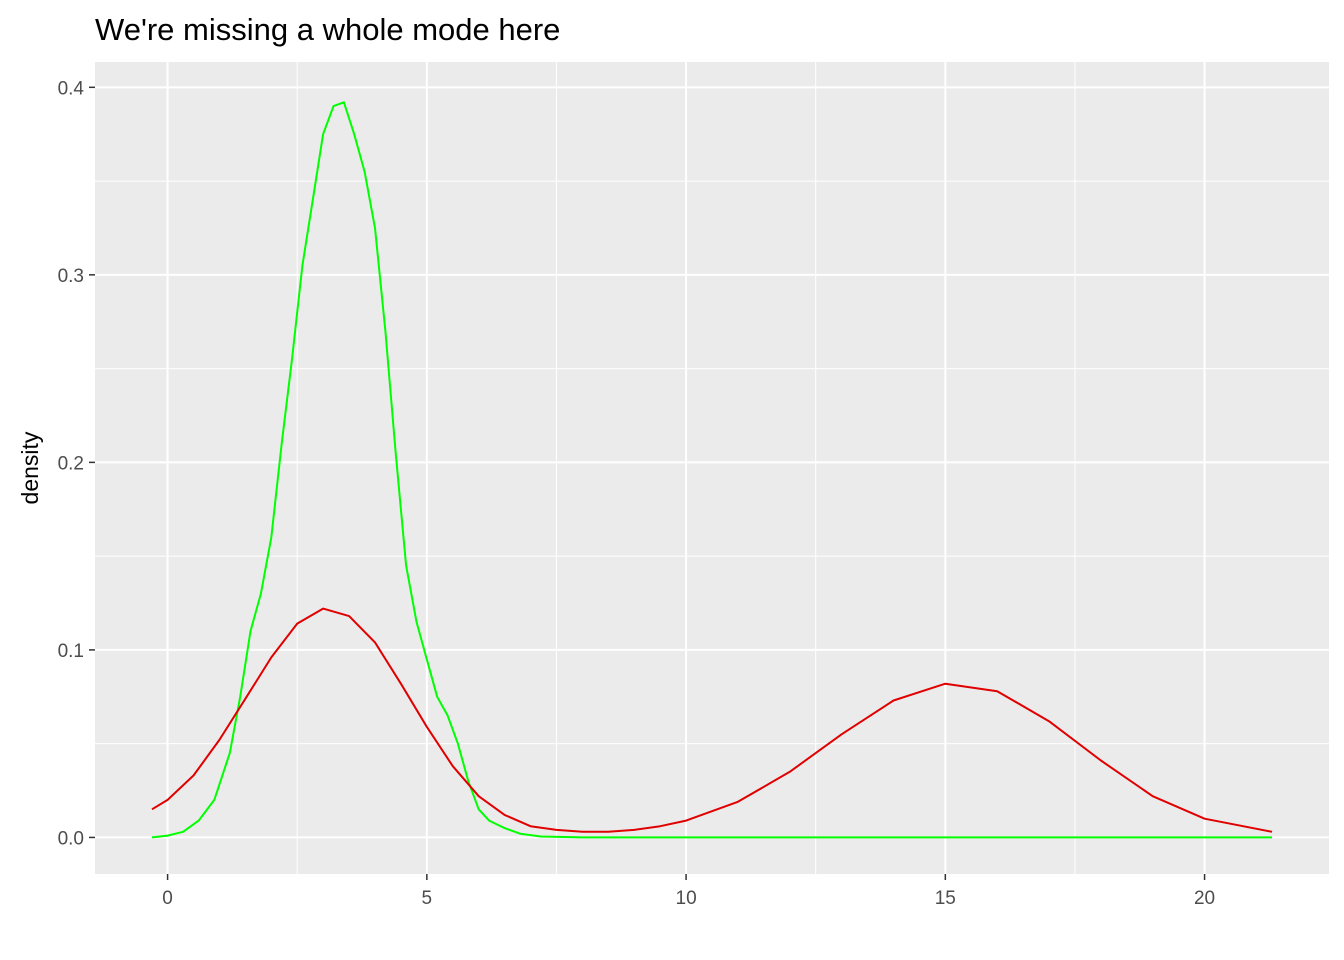  Describe the element at coordinates (167, 898) in the screenshot. I see `x-tick-label: 0` at that location.